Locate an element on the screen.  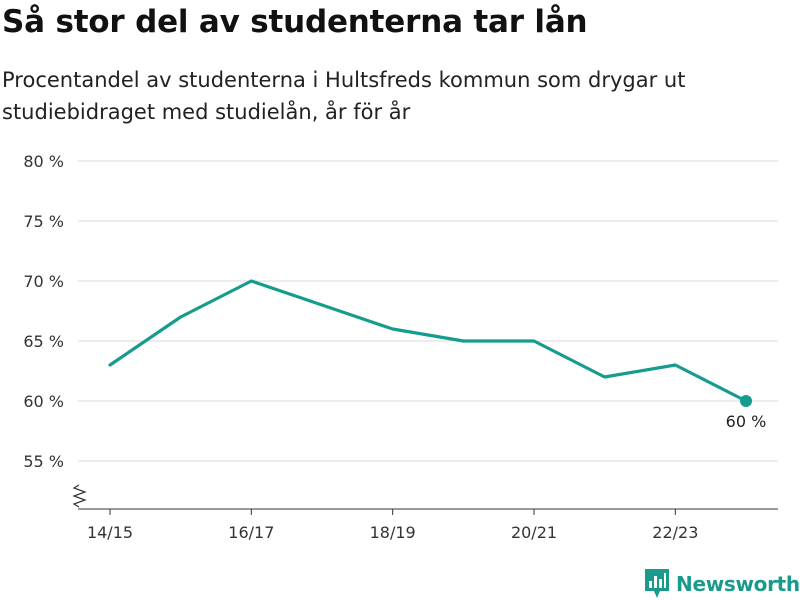
y-axis-ticks: 55 % 60 % 65 % 70 % 75 % 80 % is located at coordinates (43, 311).